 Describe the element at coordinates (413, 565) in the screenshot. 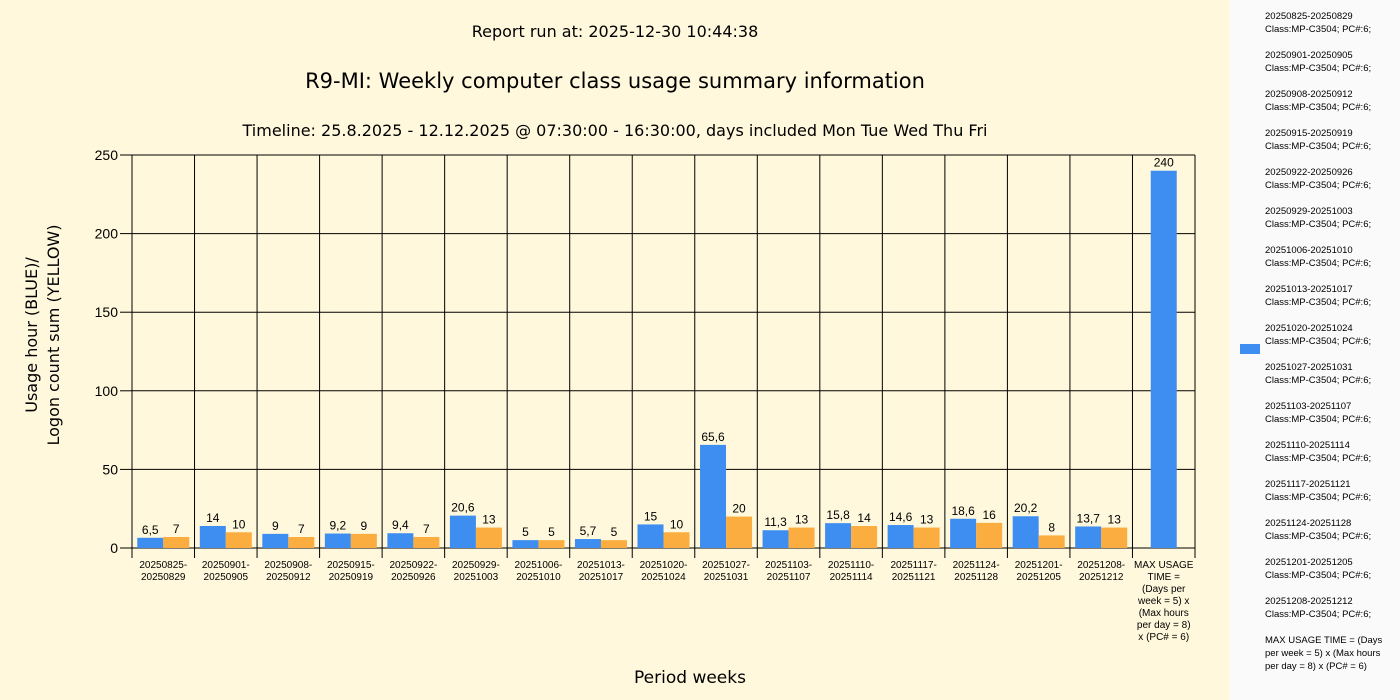

I see `x-tick-label: 20250922-` at that location.